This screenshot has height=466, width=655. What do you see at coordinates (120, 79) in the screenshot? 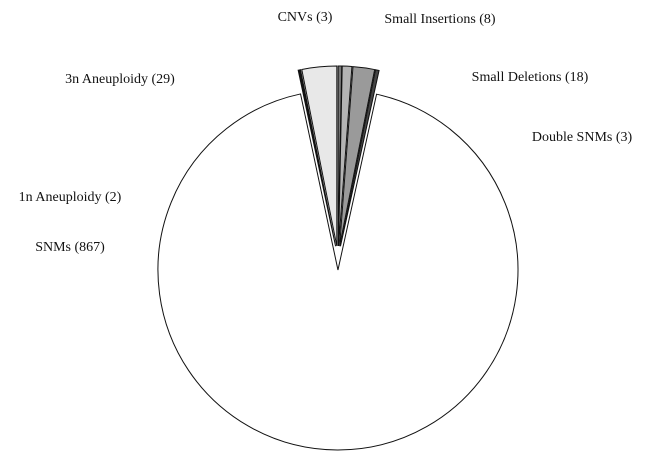
I see `slice-label: 3n Aneuploidy (29)` at bounding box center [120, 79].